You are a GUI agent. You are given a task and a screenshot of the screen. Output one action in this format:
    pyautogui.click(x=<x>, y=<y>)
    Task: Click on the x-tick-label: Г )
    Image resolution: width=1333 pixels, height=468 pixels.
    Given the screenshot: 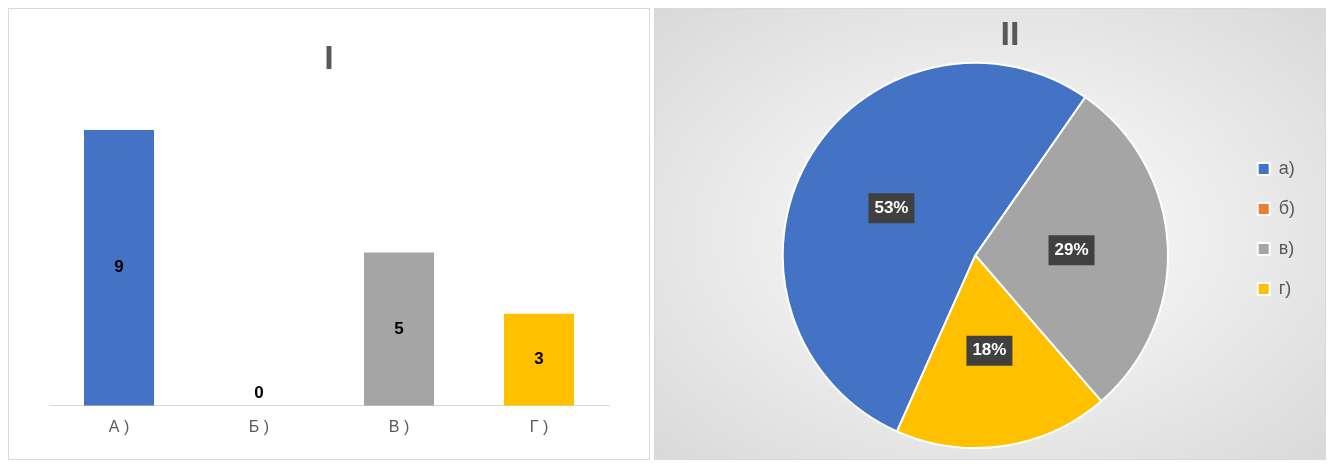 What is the action you would take?
    pyautogui.click(x=539, y=426)
    